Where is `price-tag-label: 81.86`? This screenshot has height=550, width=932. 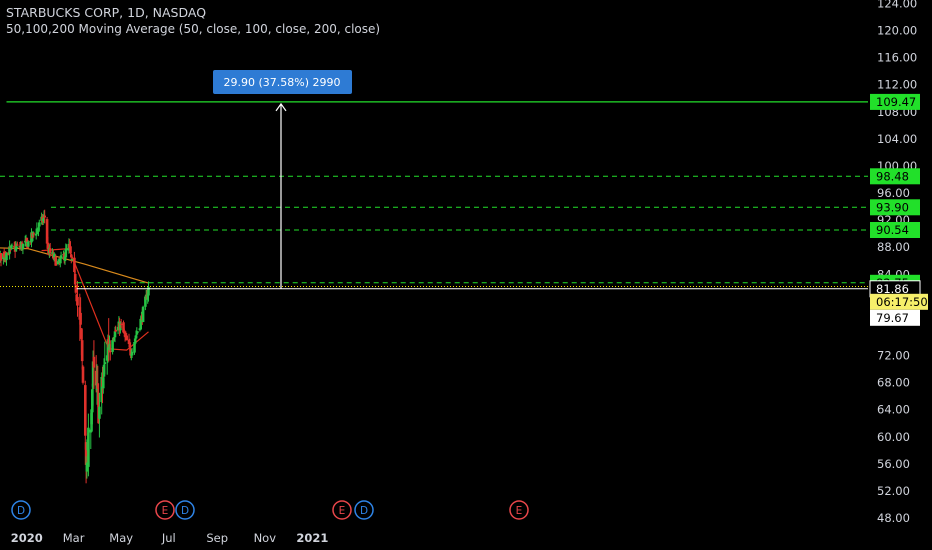
price-tag-label: 81.86 is located at coordinates (892, 289).